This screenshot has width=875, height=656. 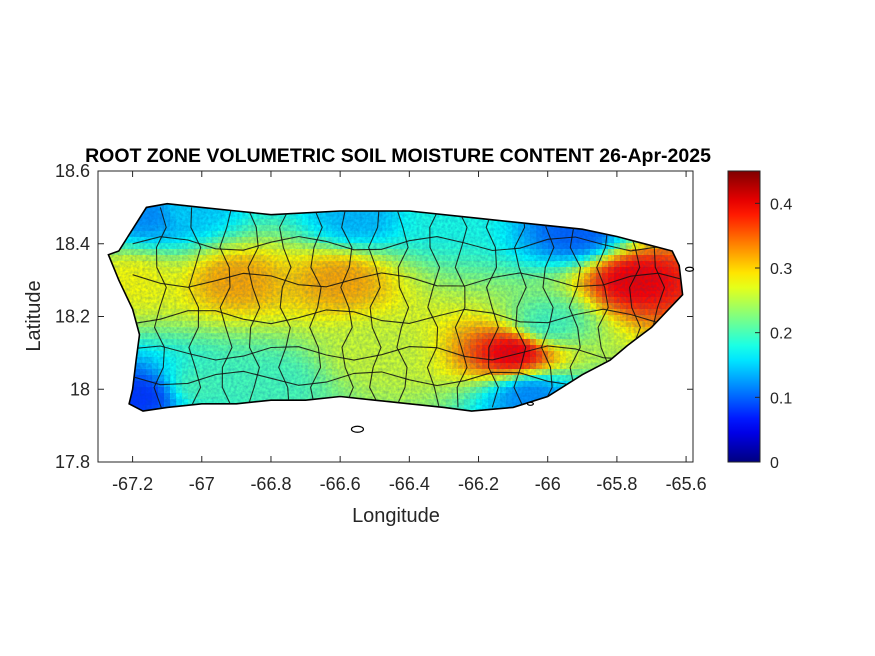 What do you see at coordinates (478, 484) in the screenshot?
I see `x-tick-label: -66.2` at bounding box center [478, 484].